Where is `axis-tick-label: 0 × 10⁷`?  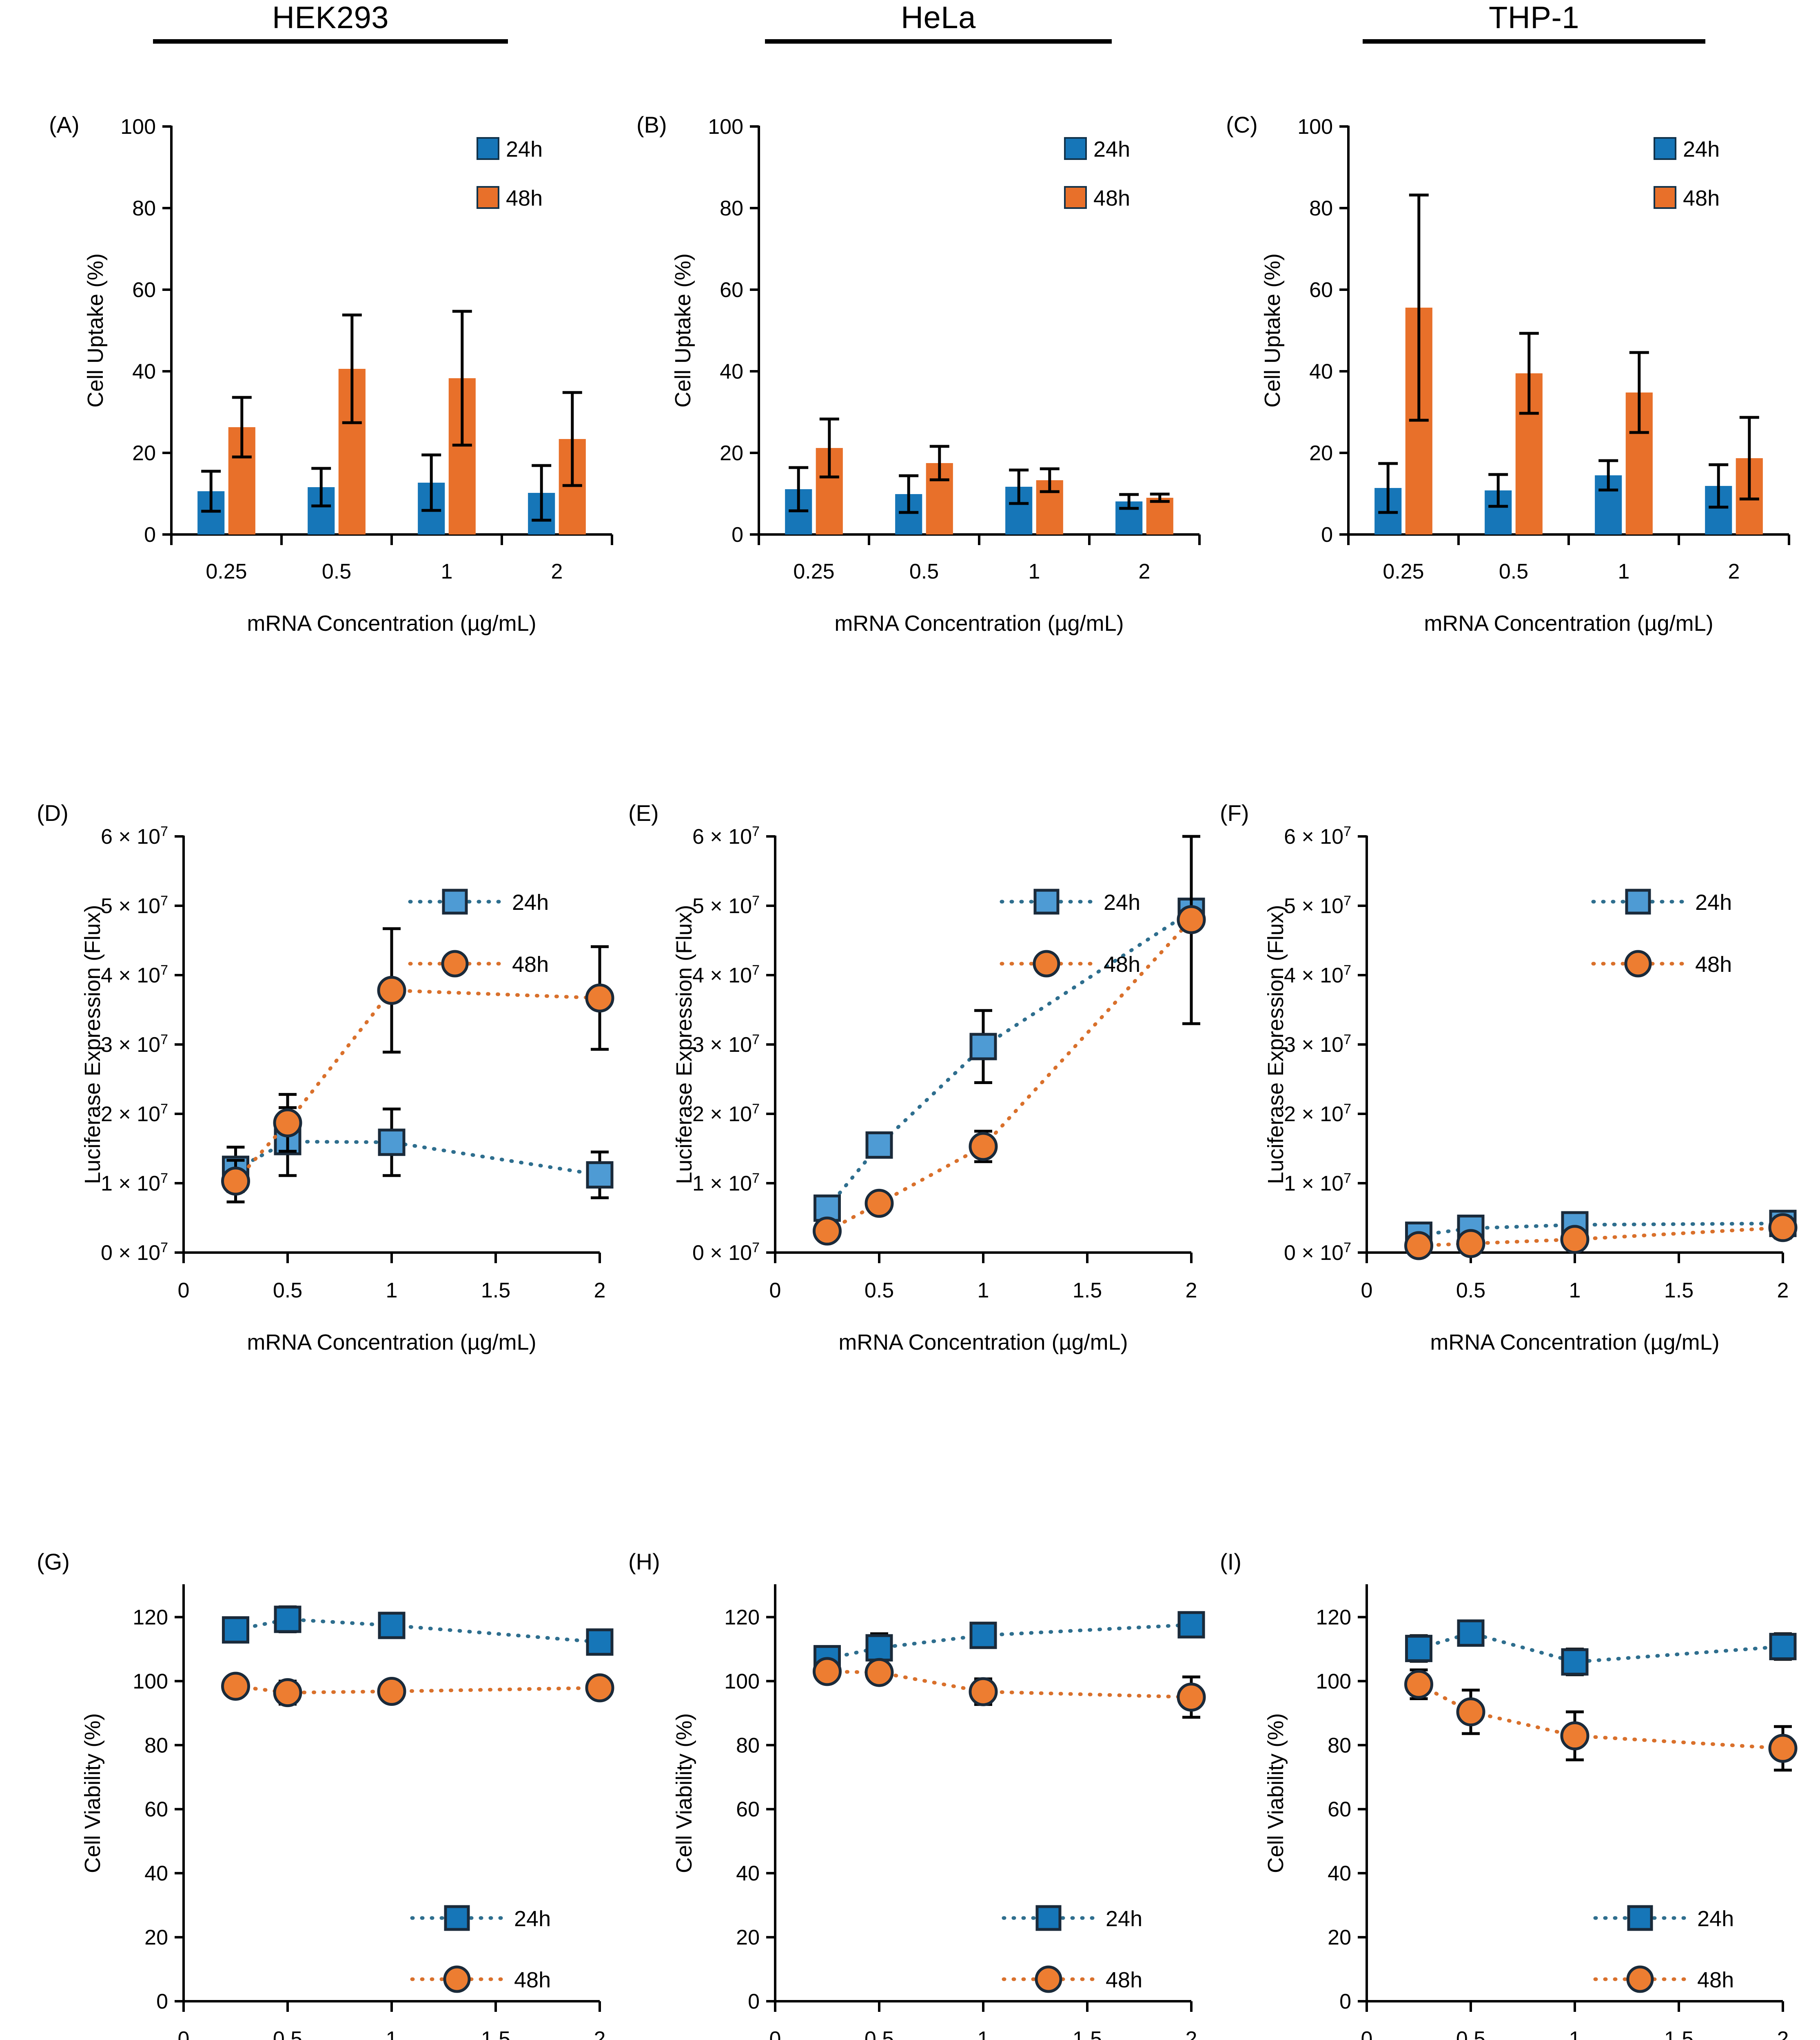
axis-tick-label: 0 × 10⁷ is located at coordinates (726, 1252).